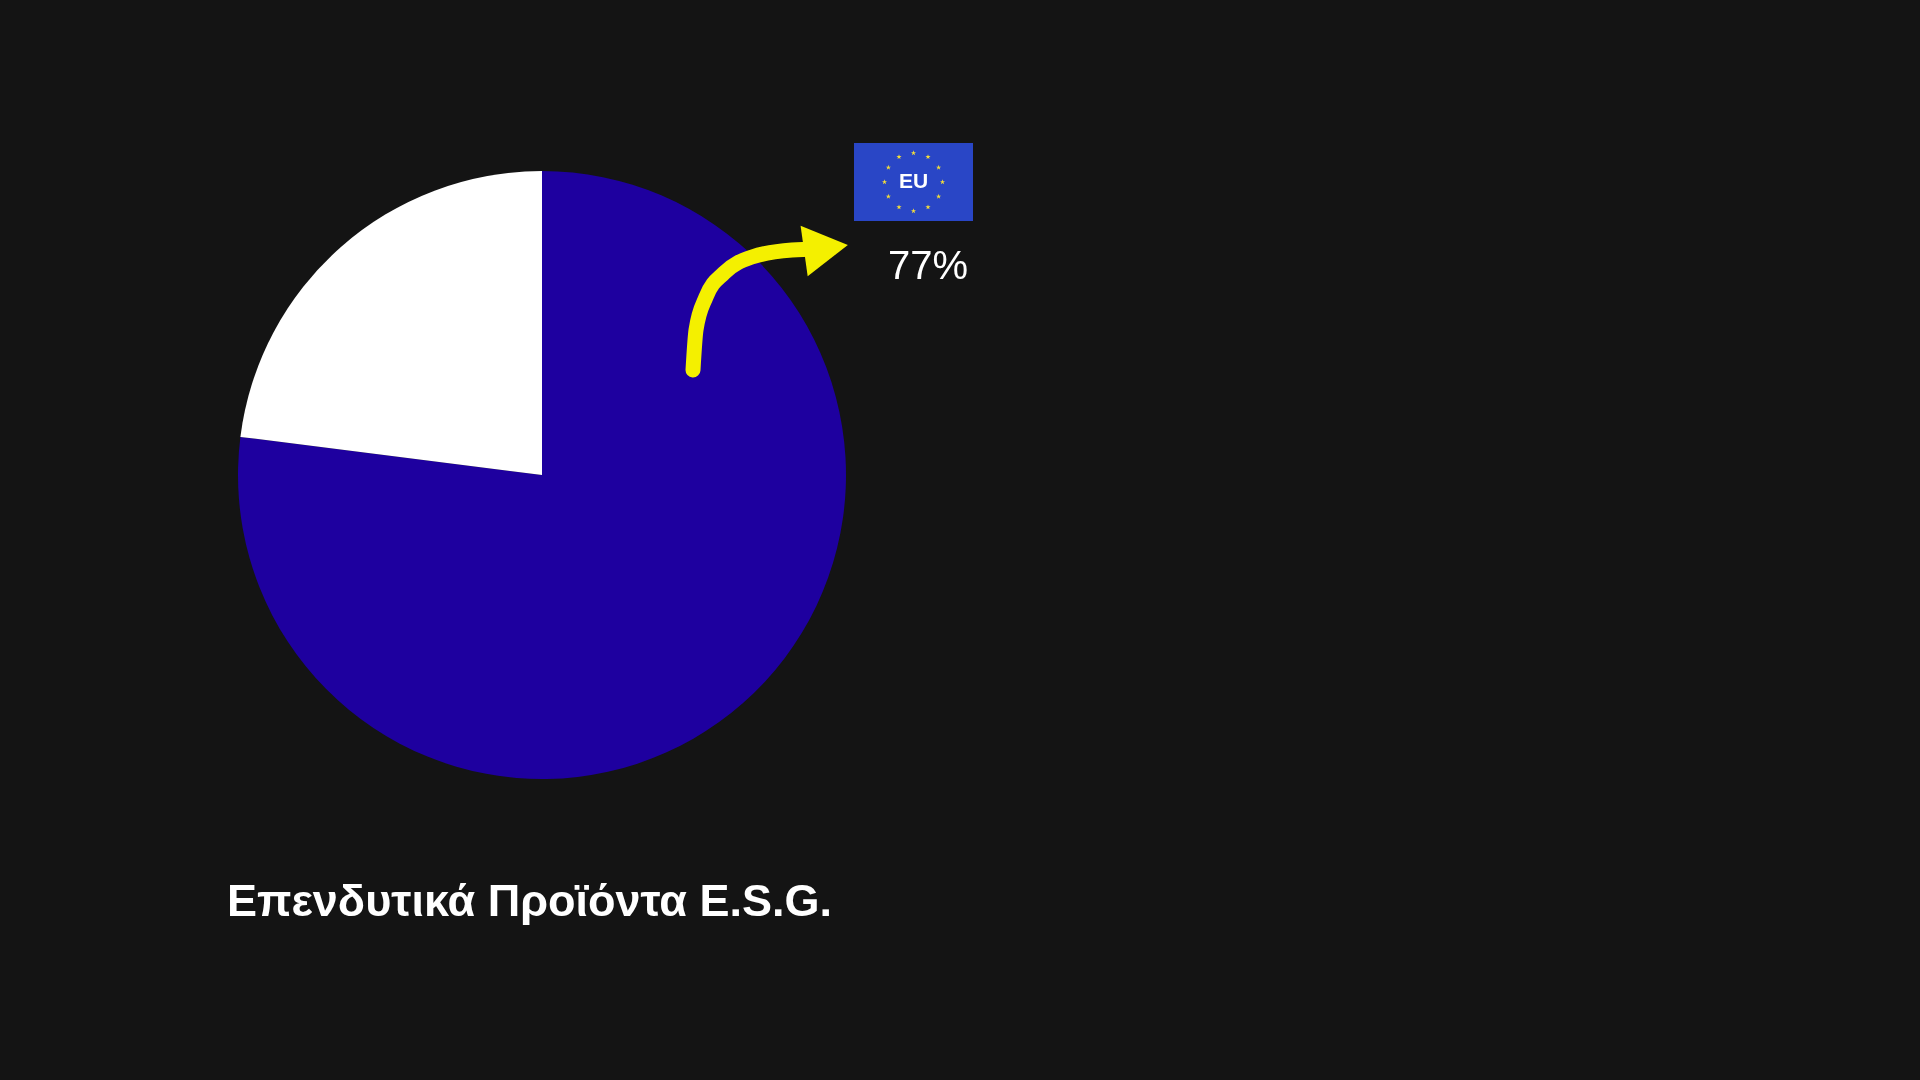 This screenshot has width=1920, height=1080. What do you see at coordinates (928, 265) in the screenshot?
I see `data-label: 77%` at bounding box center [928, 265].